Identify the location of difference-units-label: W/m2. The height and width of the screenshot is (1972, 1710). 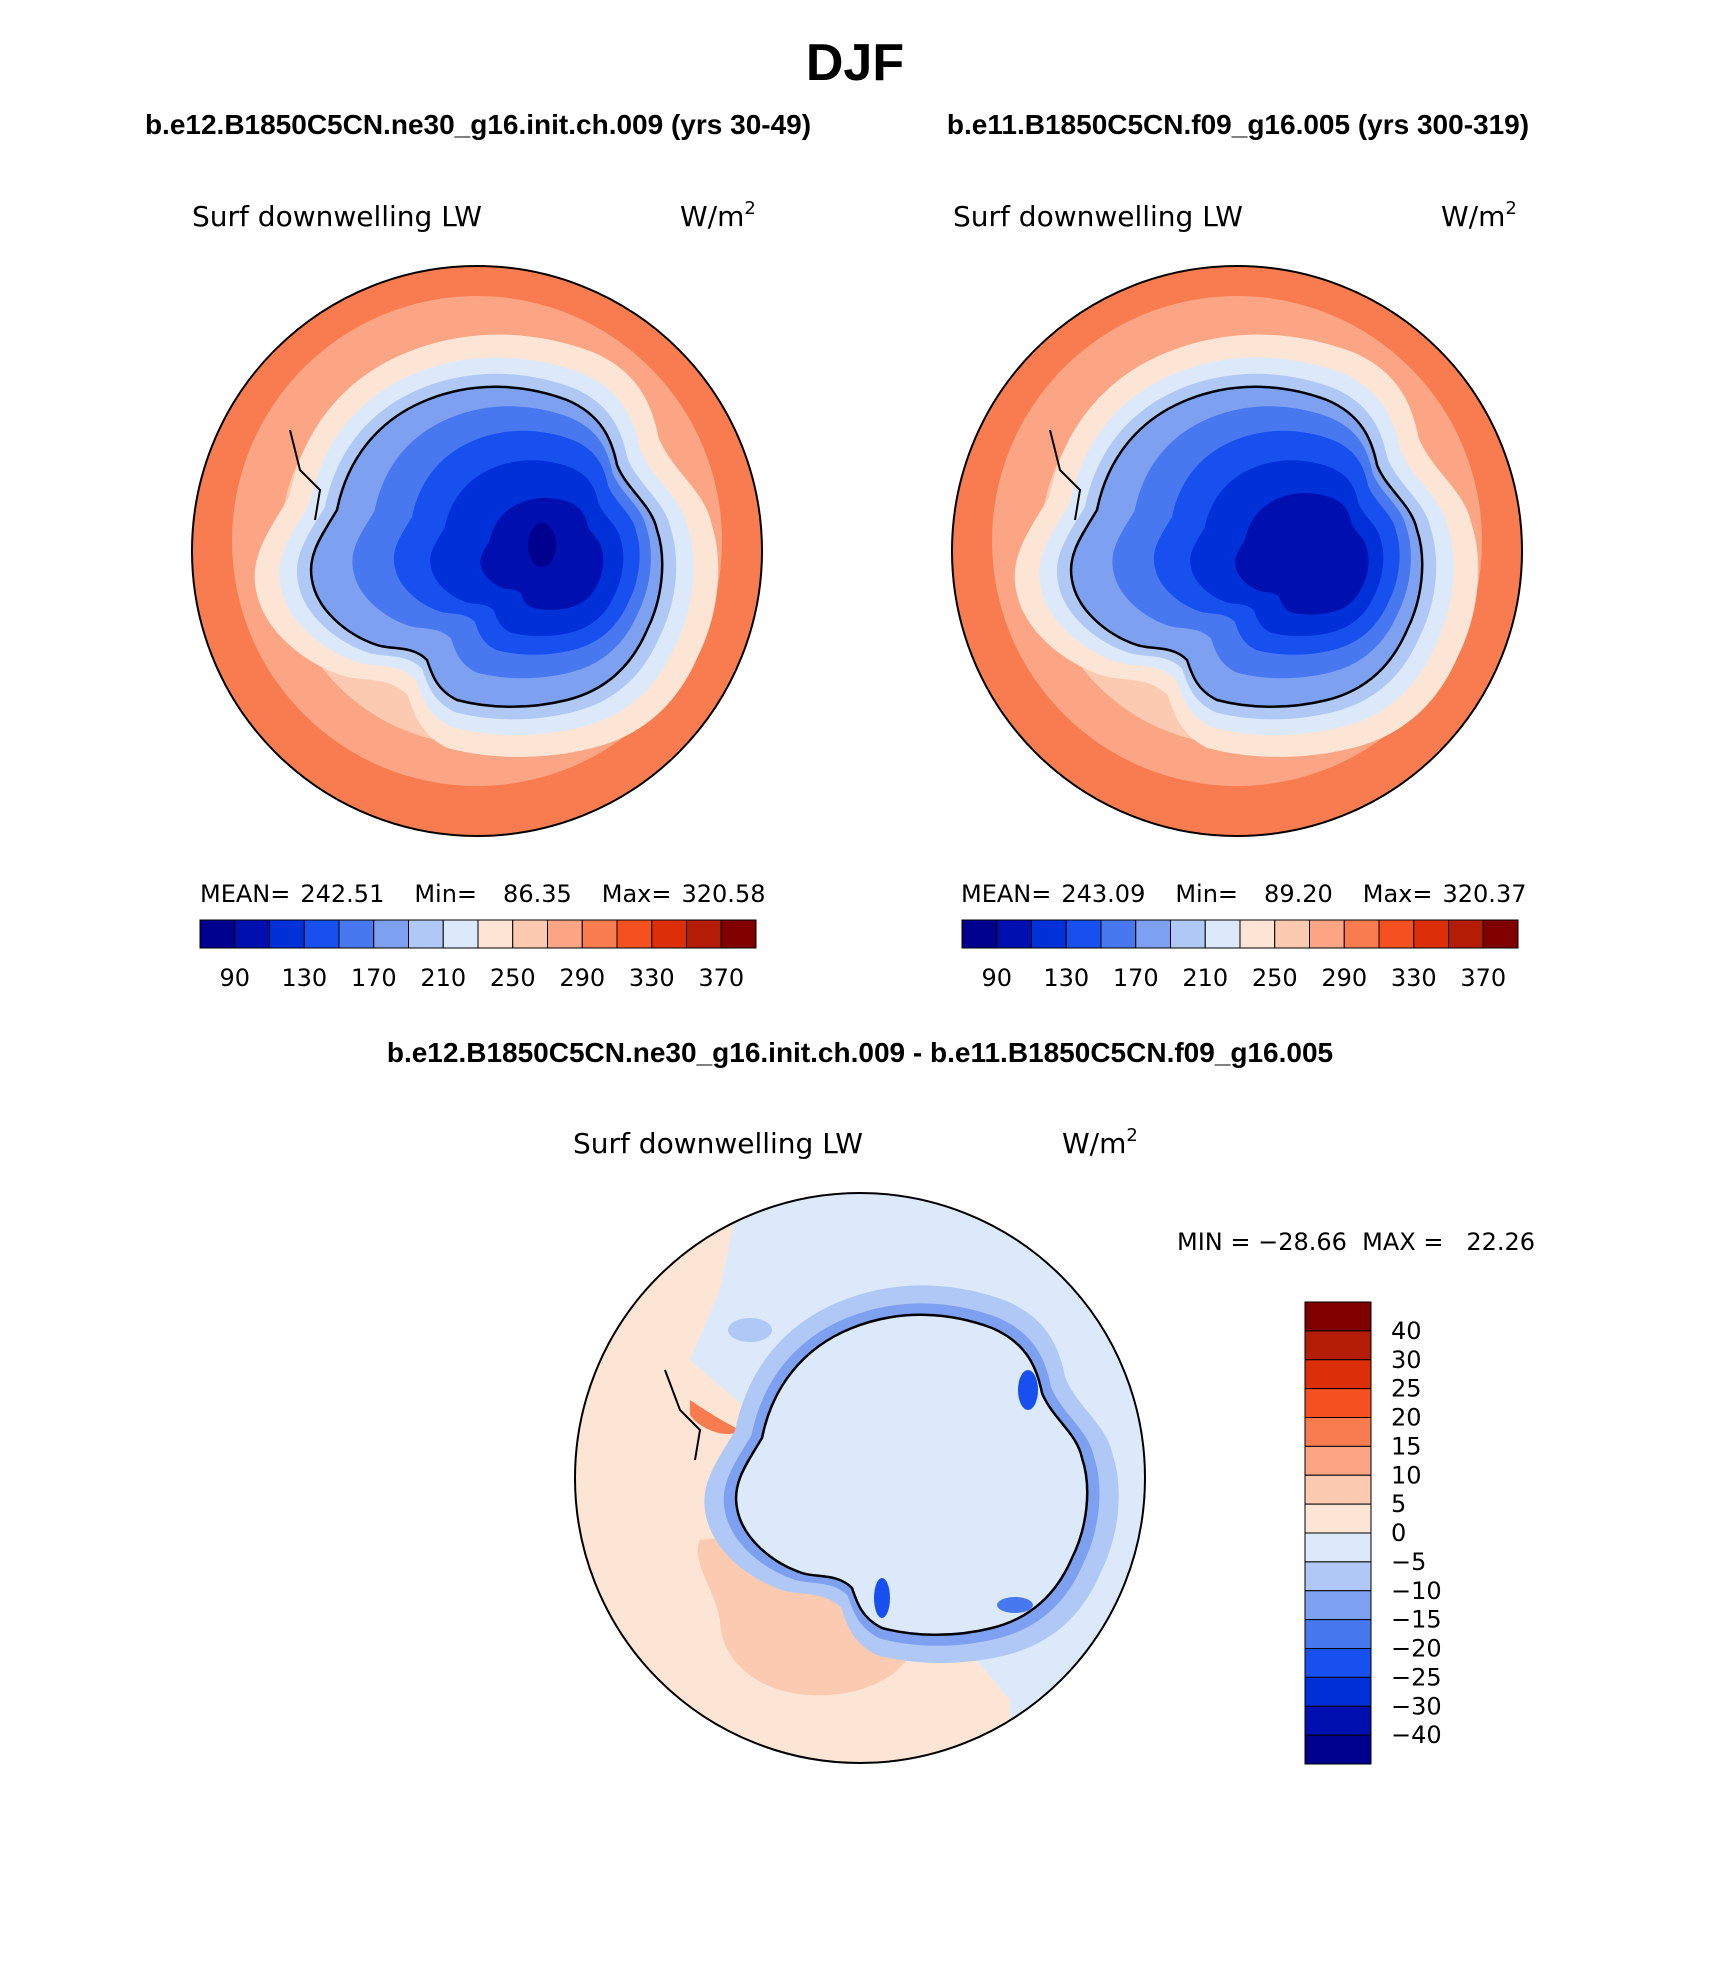
(1100, 1142).